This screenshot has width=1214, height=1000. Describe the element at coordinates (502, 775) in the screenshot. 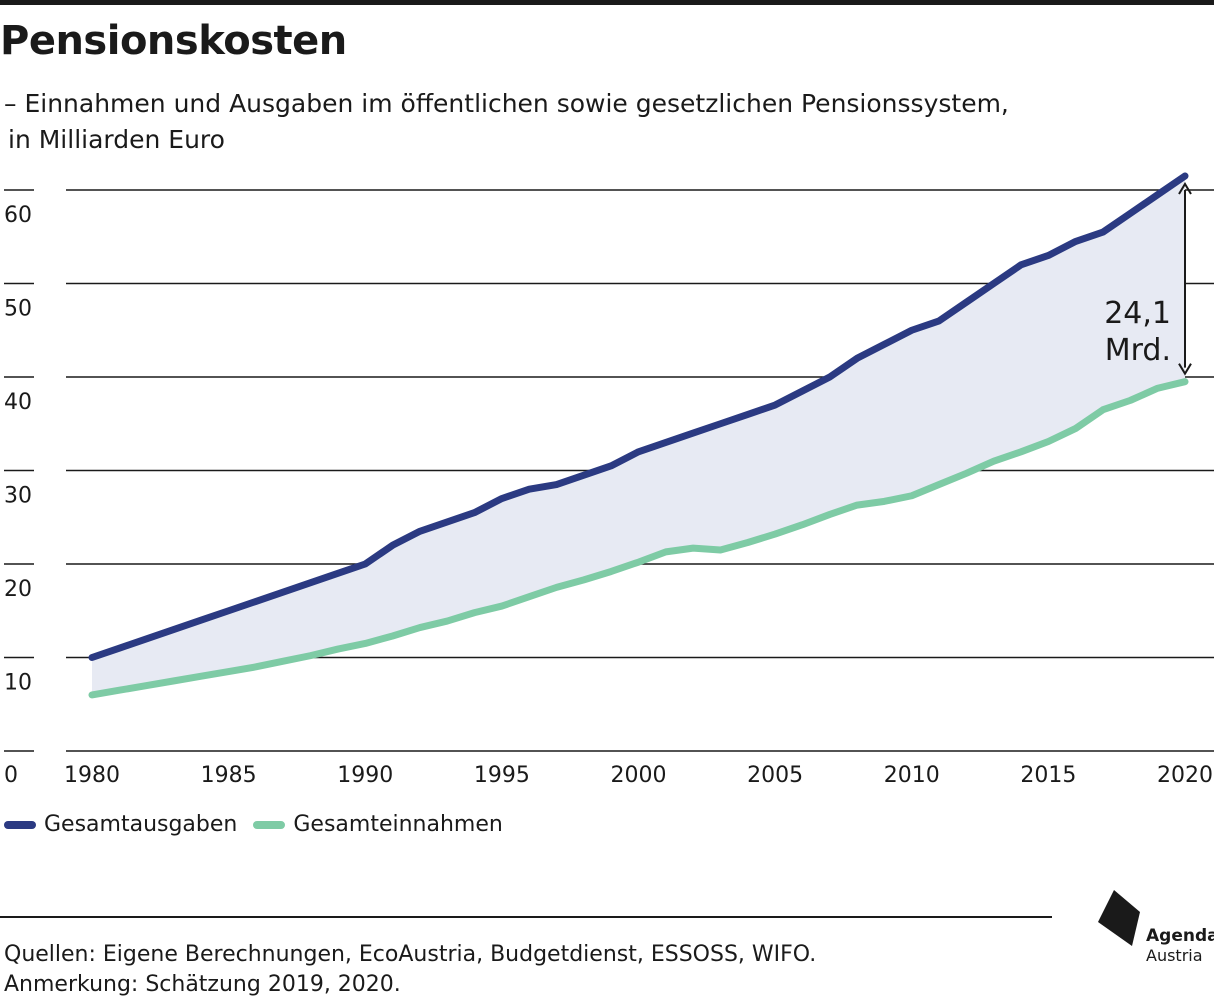

I see `x-tick-label-1995: 1995` at that location.